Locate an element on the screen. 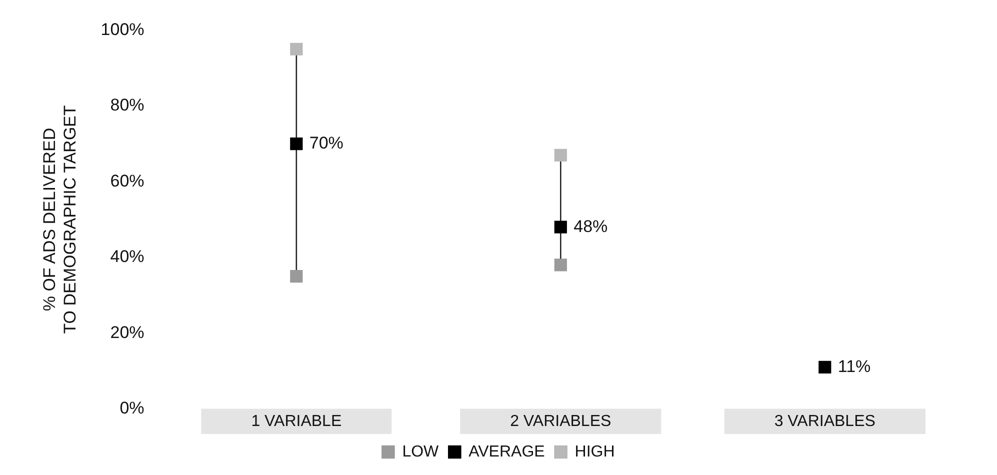 This screenshot has width=997, height=475. data-label: 70% is located at coordinates (326, 142).